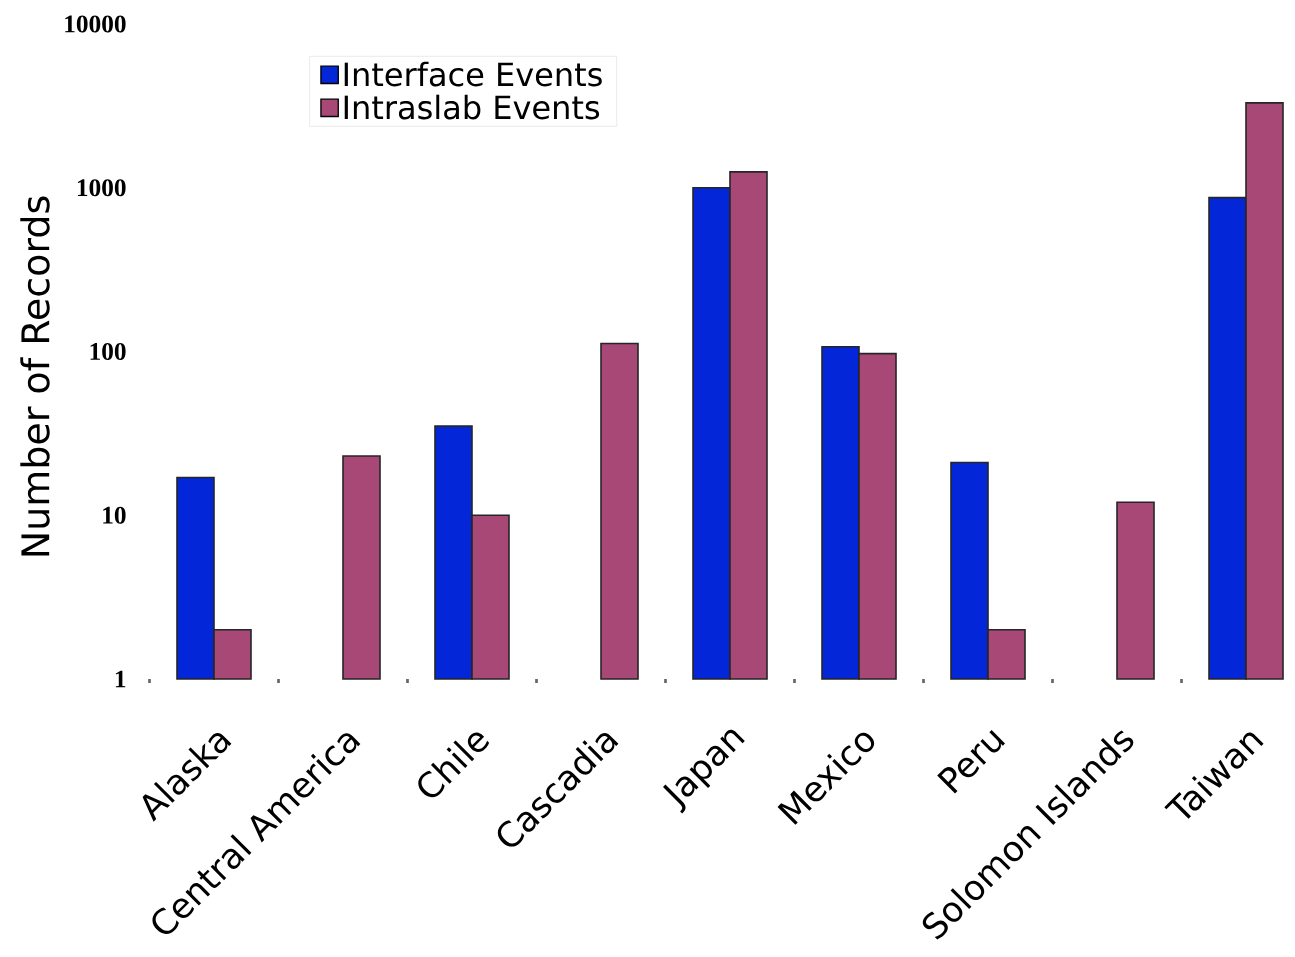 Image resolution: width=1295 pixels, height=957 pixels. I want to click on y-tick-label: 10, so click(114, 515).